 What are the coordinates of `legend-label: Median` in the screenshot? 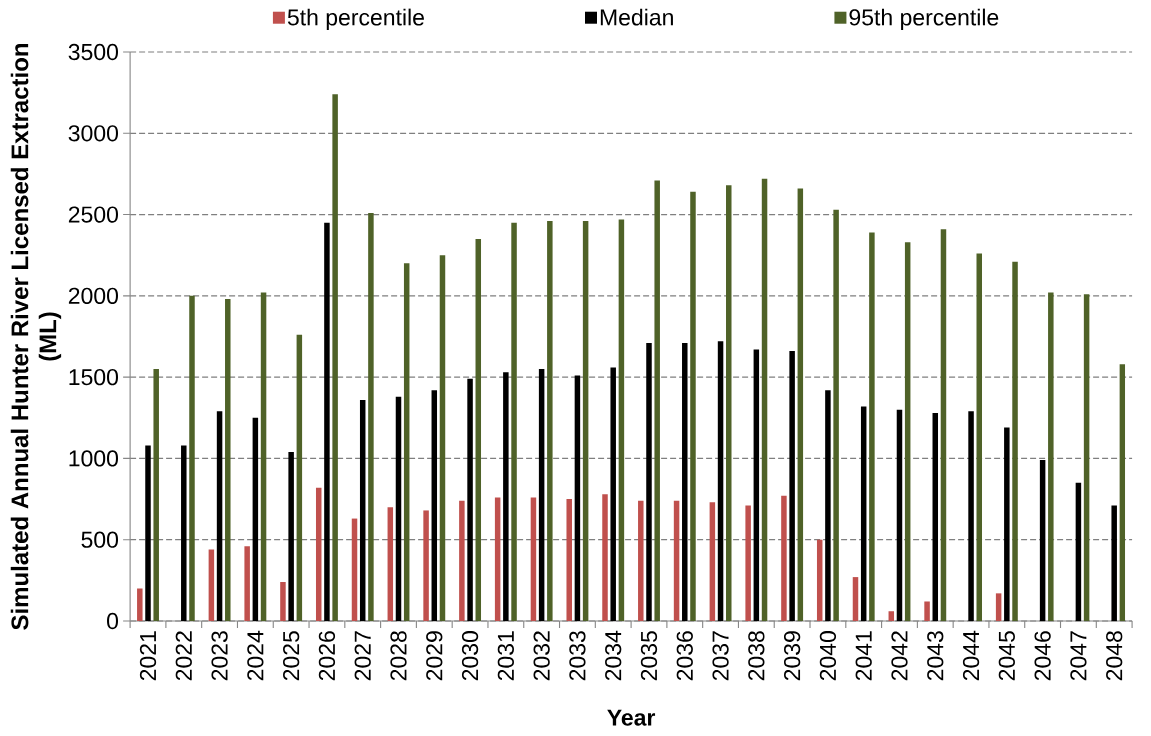 It's located at (636, 17).